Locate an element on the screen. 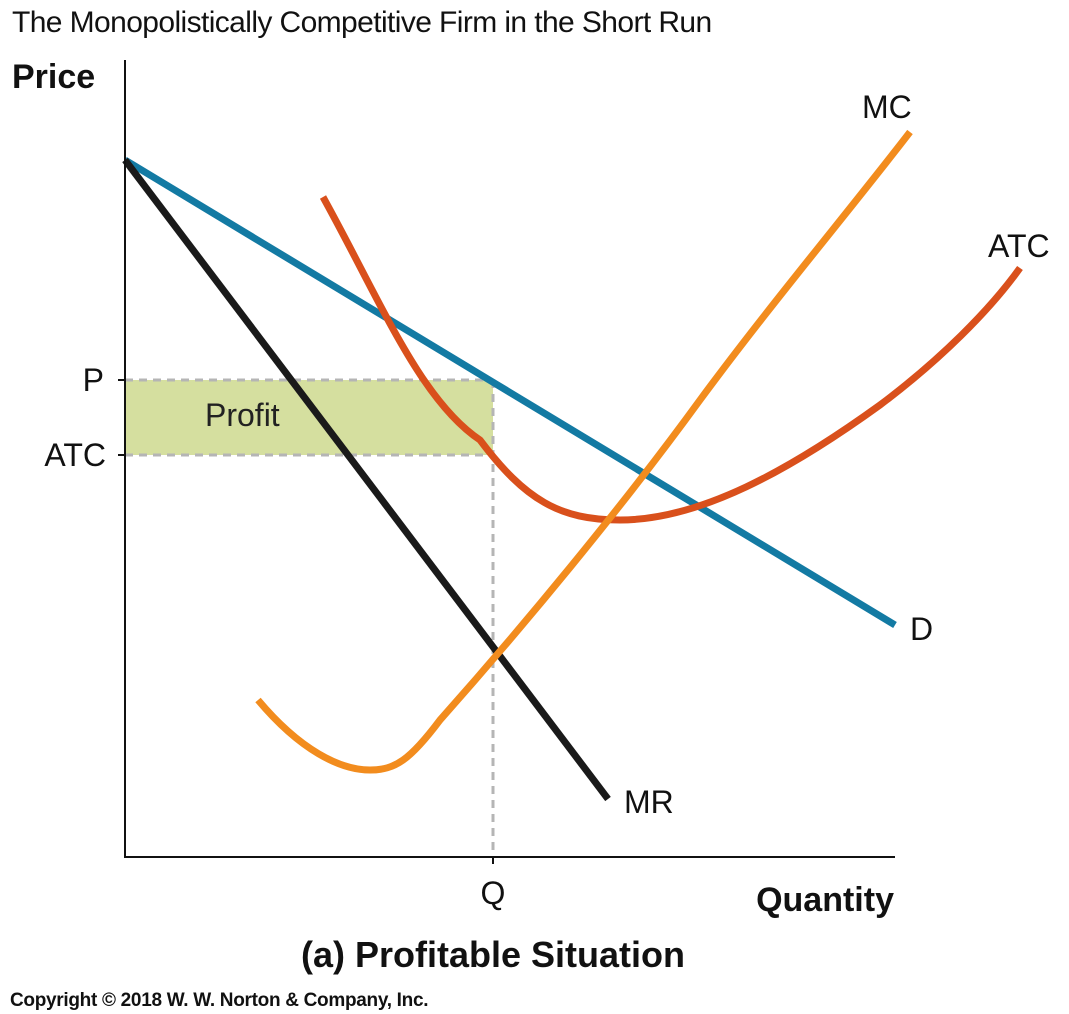 The width and height of the screenshot is (1069, 1014). x-axis-title: Quantity is located at coordinates (825, 900).